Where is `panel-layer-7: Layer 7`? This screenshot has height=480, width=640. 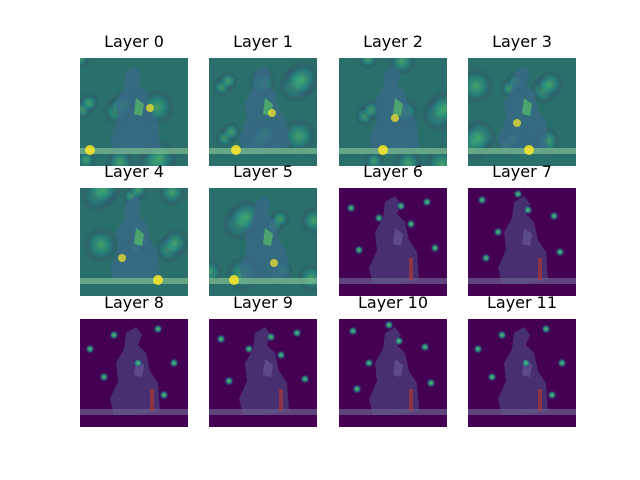 panel-layer-7: Layer 7 is located at coordinates (522, 229).